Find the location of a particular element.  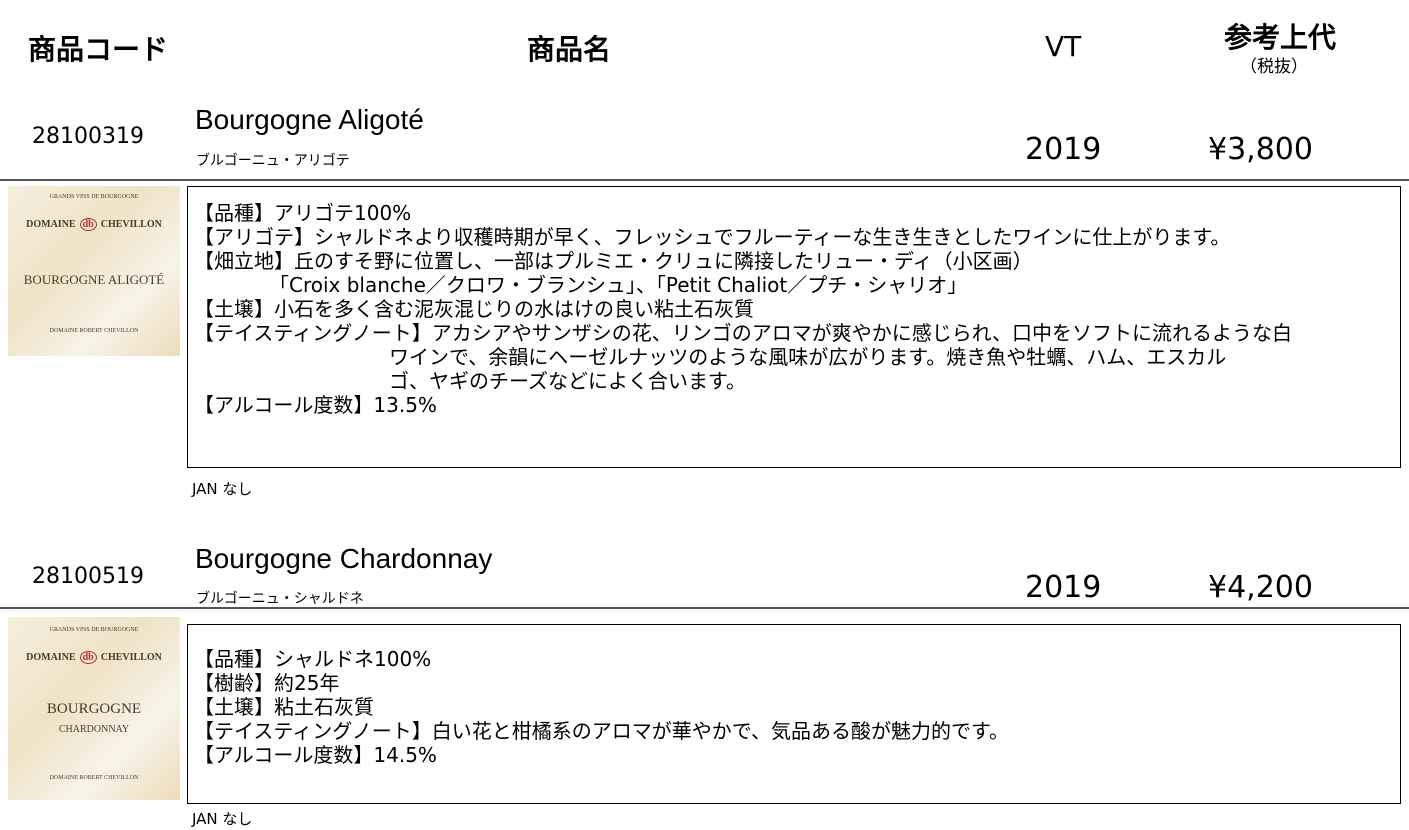

description-line: 【土壌】小石を多く含む泥灰混じりの水はけの良い粘土石灰質 is located at coordinates (474, 309).